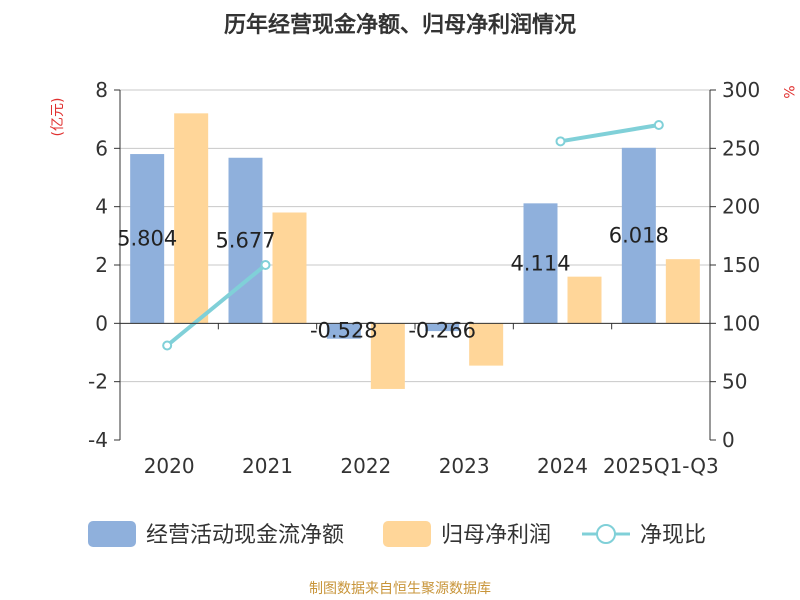 This screenshot has width=800, height=600. I want to click on y-right-tick-label: 50, so click(734, 382).